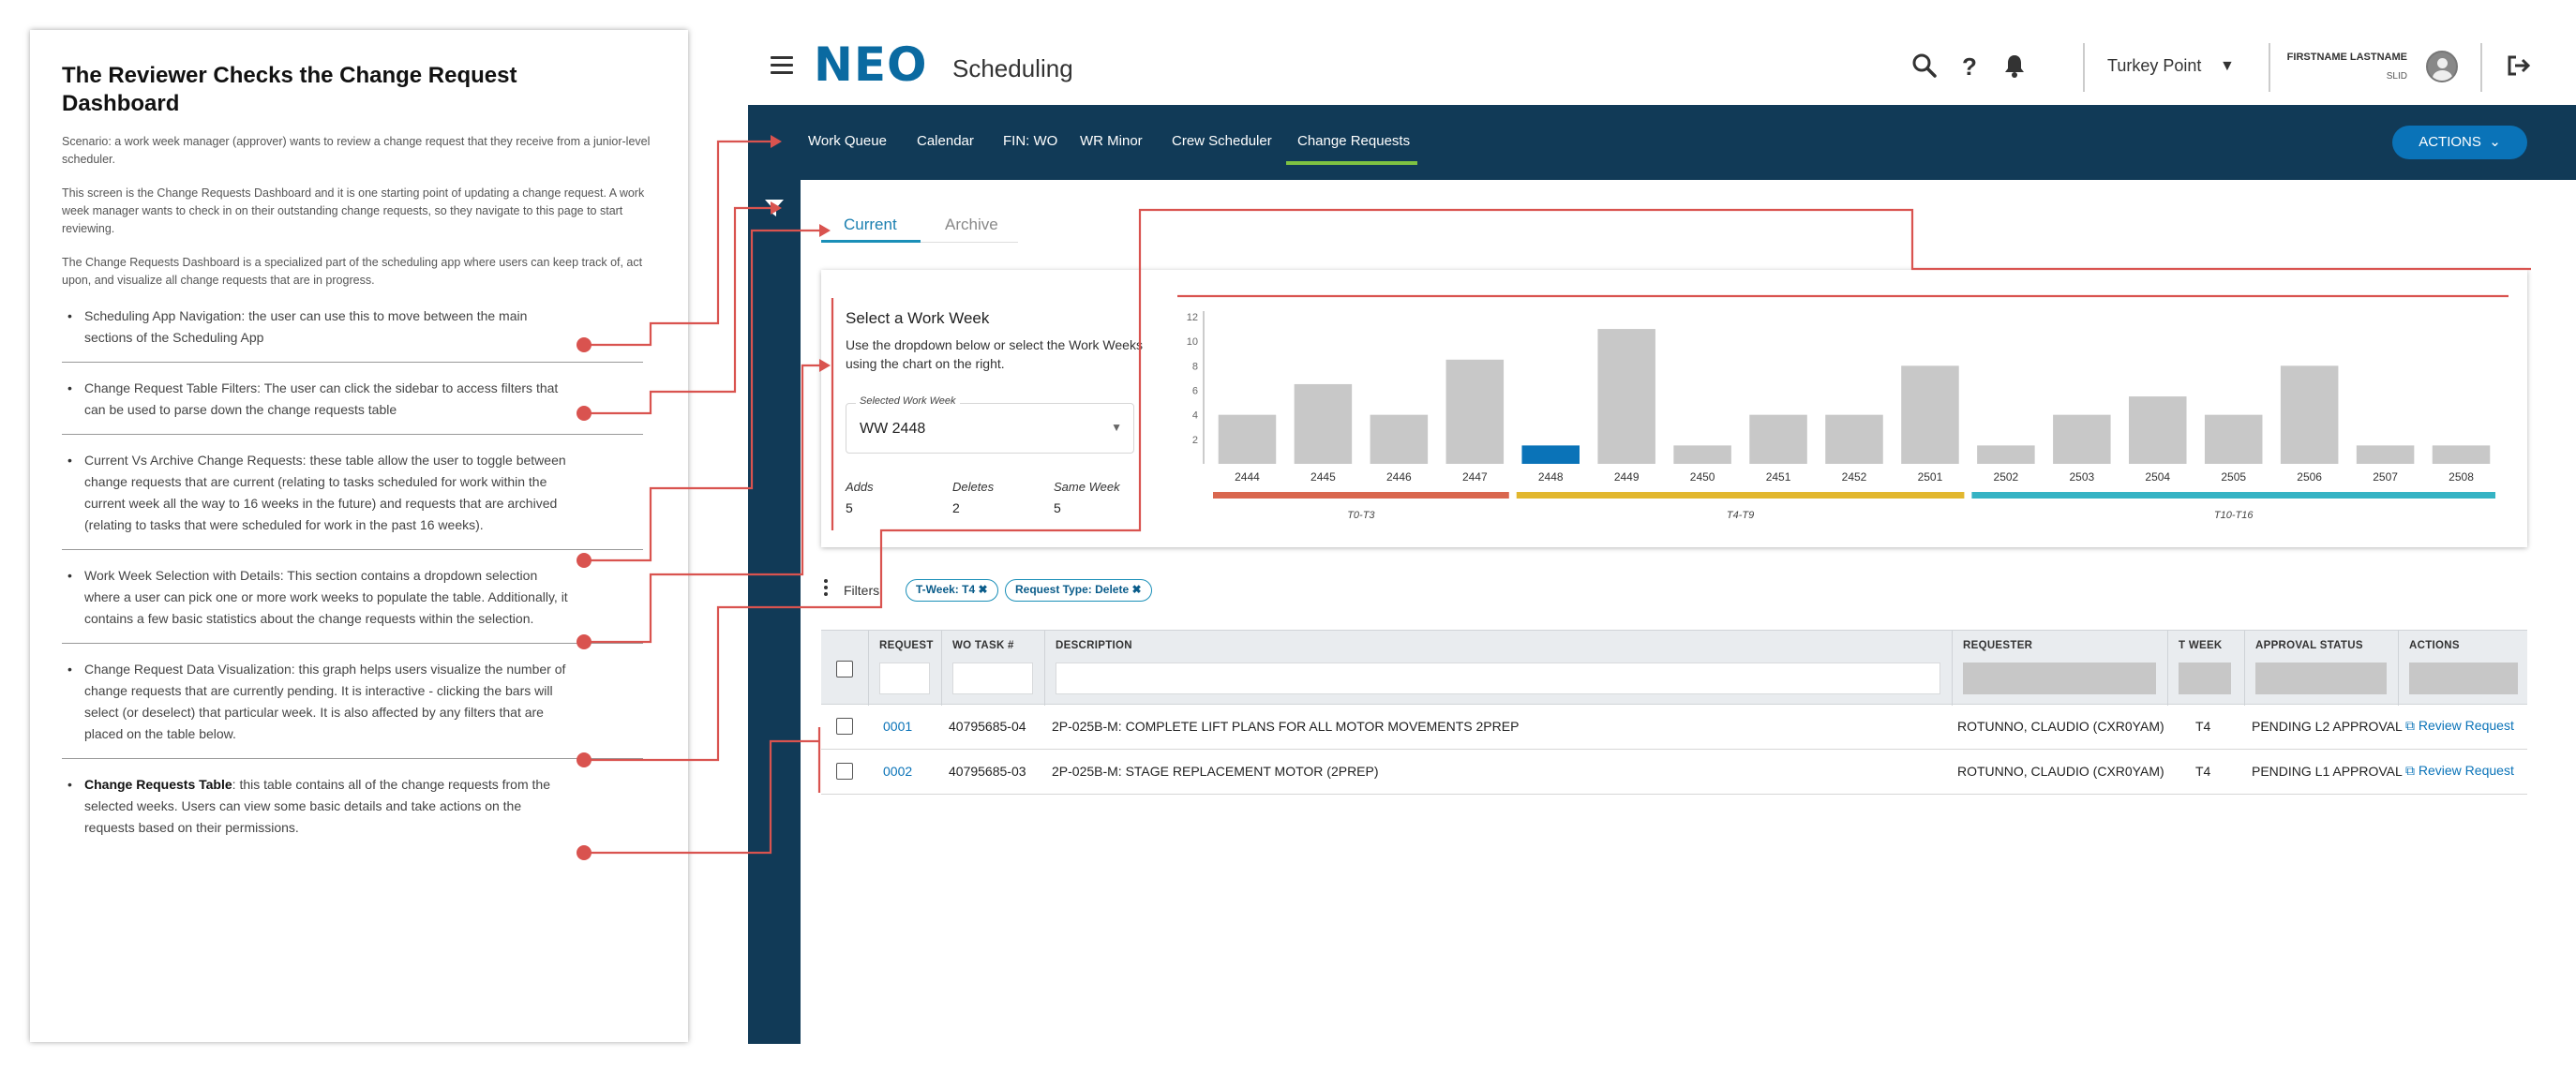 The height and width of the screenshot is (1072, 2576). Describe the element at coordinates (2060, 679) in the screenshot. I see `requester-filter-input` at that location.